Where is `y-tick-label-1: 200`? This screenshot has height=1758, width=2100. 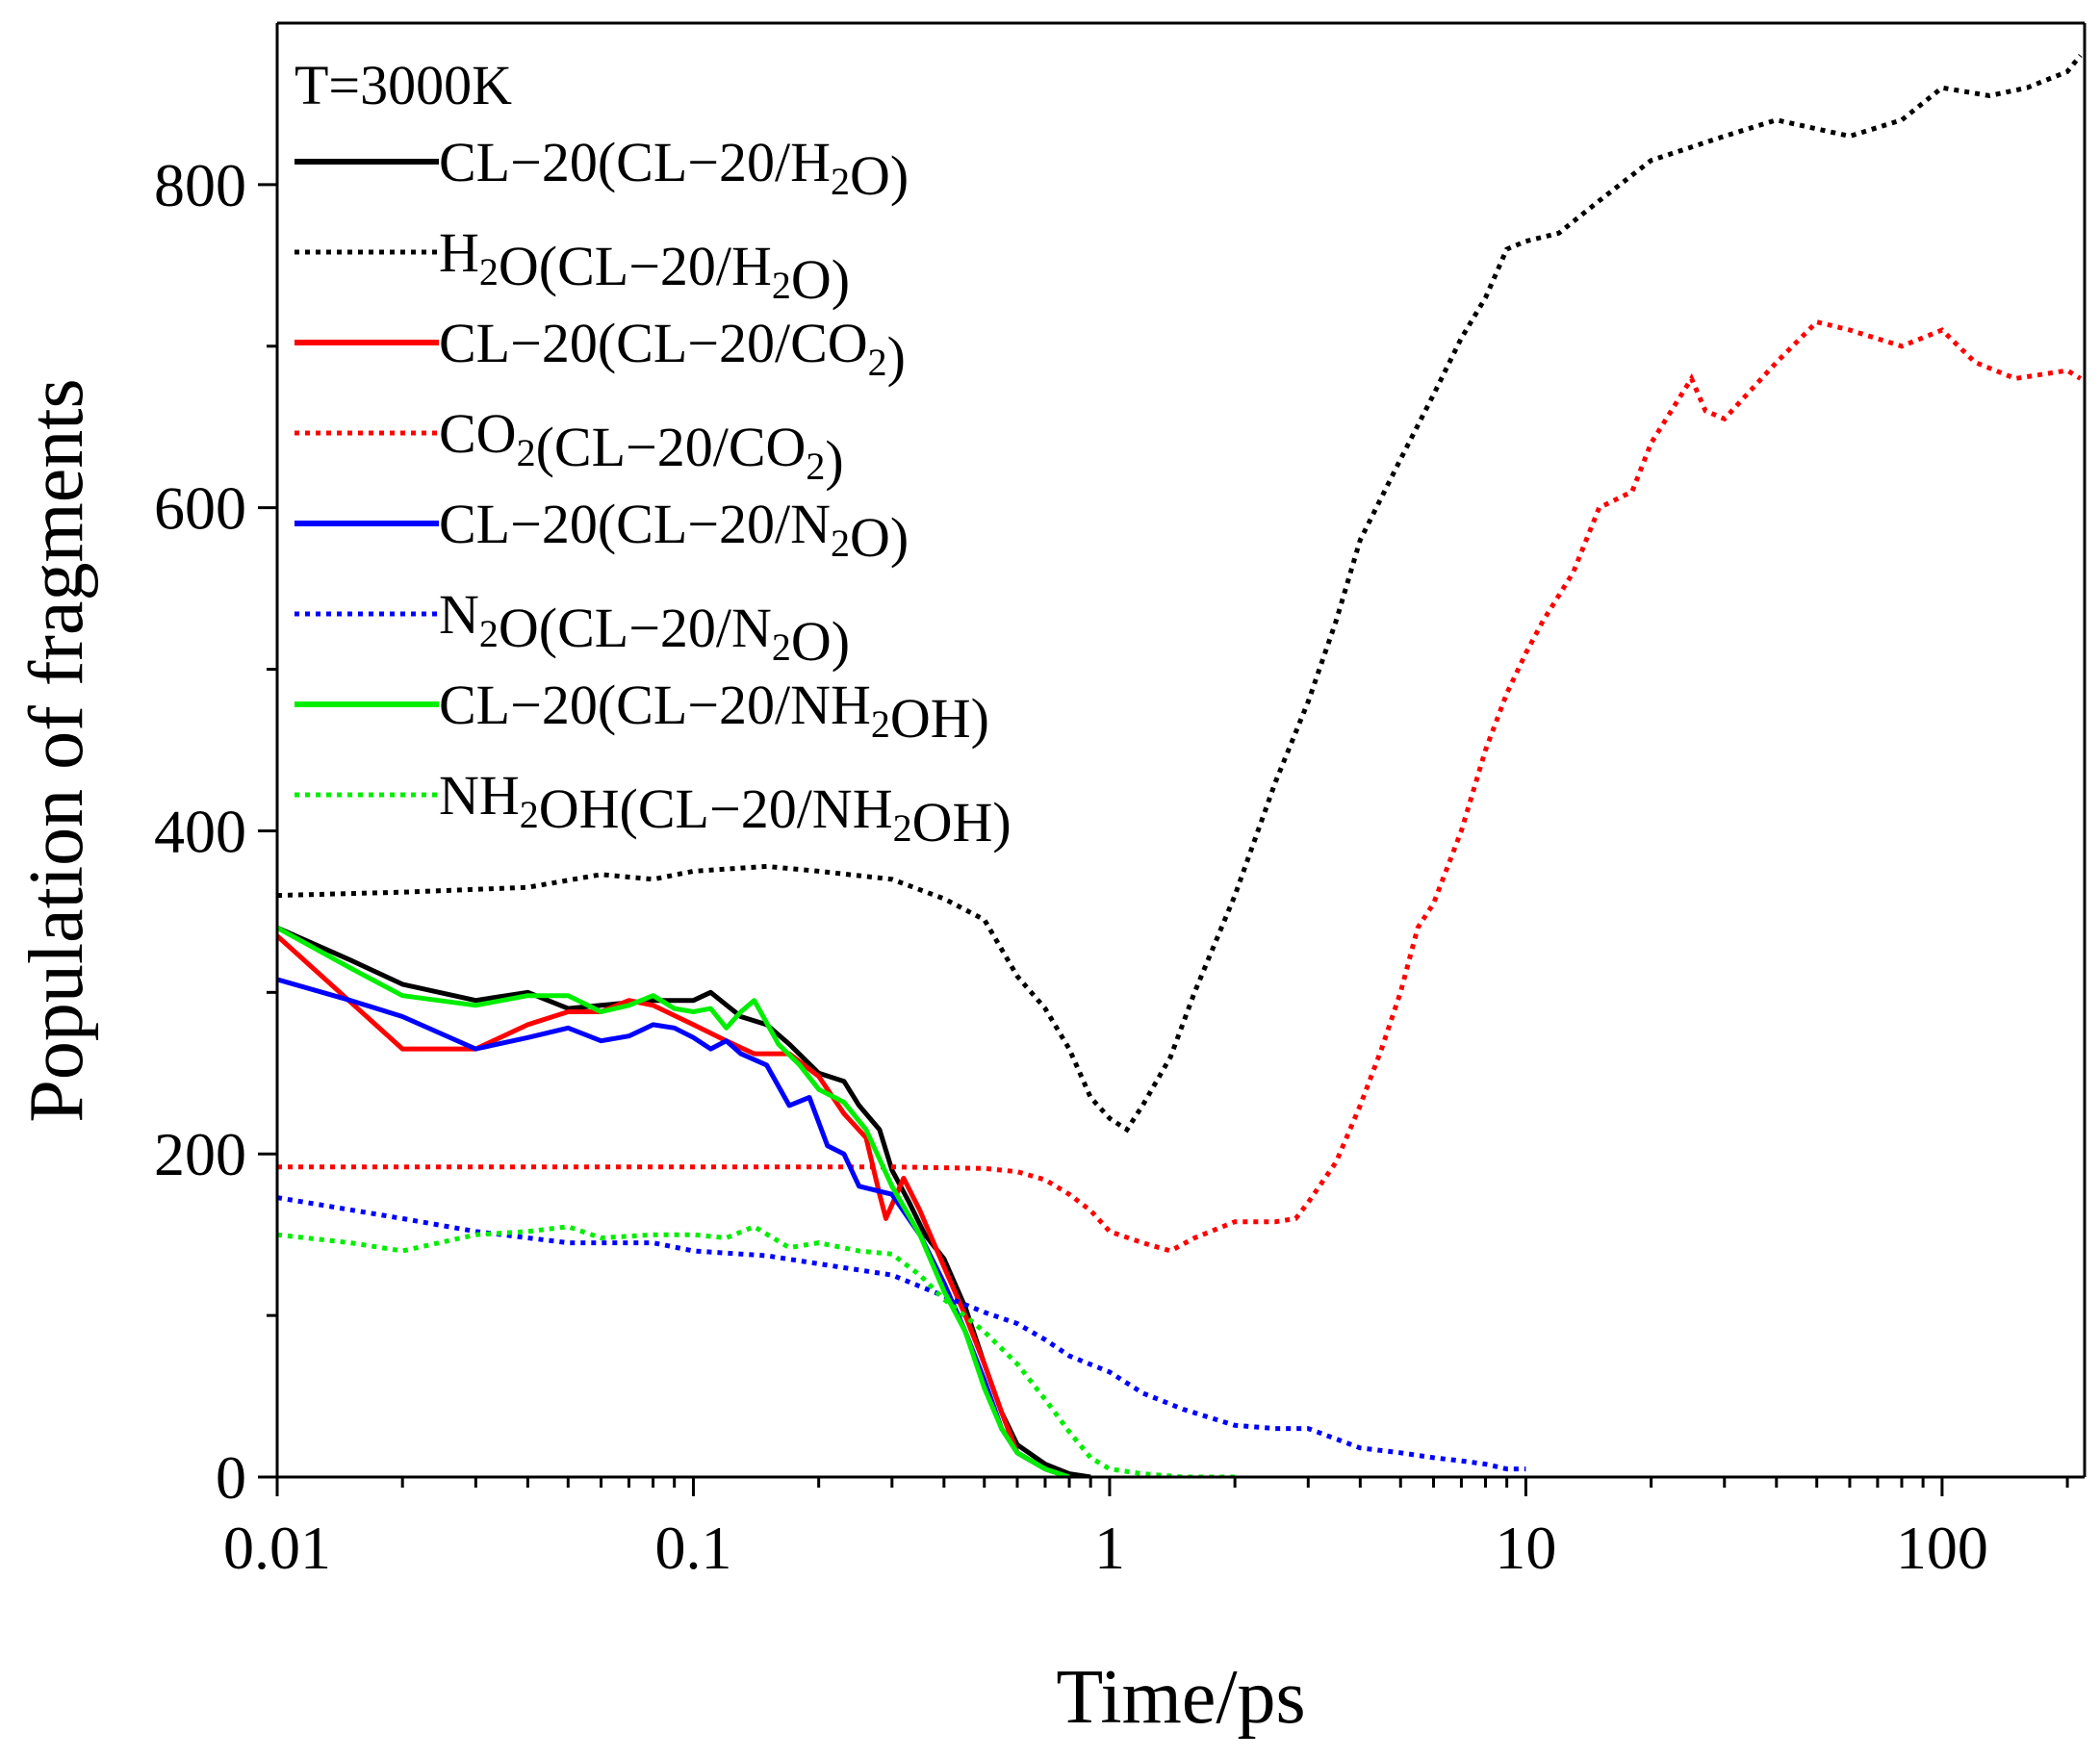 y-tick-label-1: 200 is located at coordinates (200, 1154).